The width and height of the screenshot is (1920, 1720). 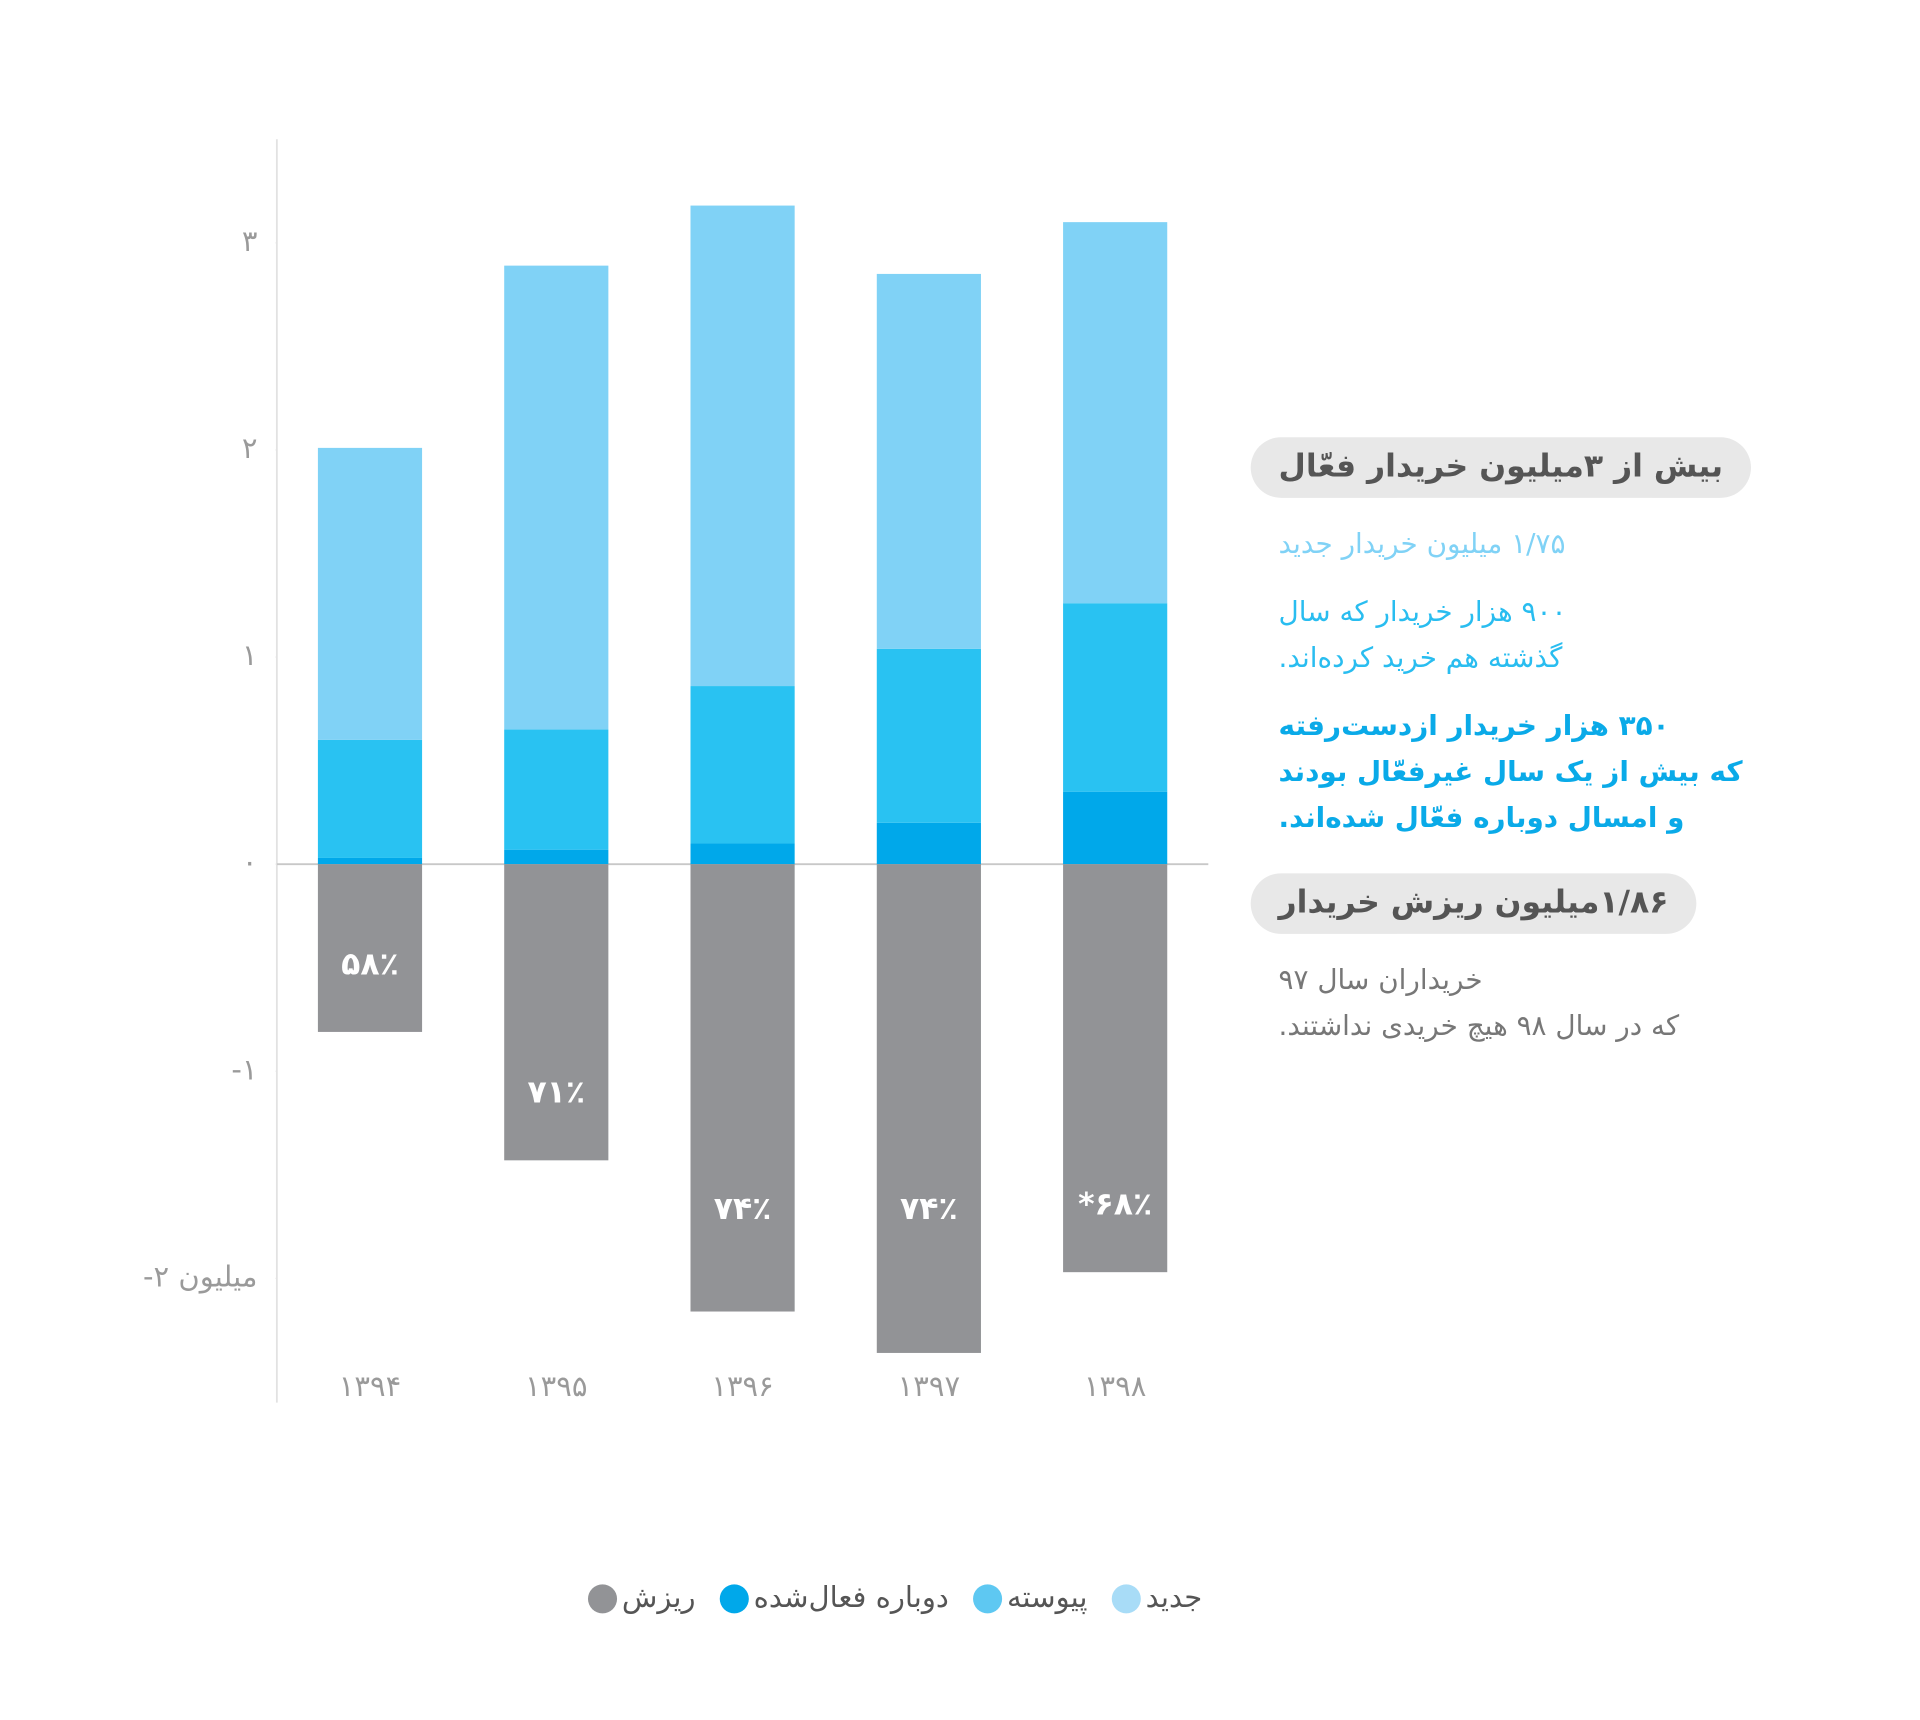 What do you see at coordinates (1423, 611) in the screenshot?
I see `callout-line: ۹۰۰ هزار خریدار که سال` at bounding box center [1423, 611].